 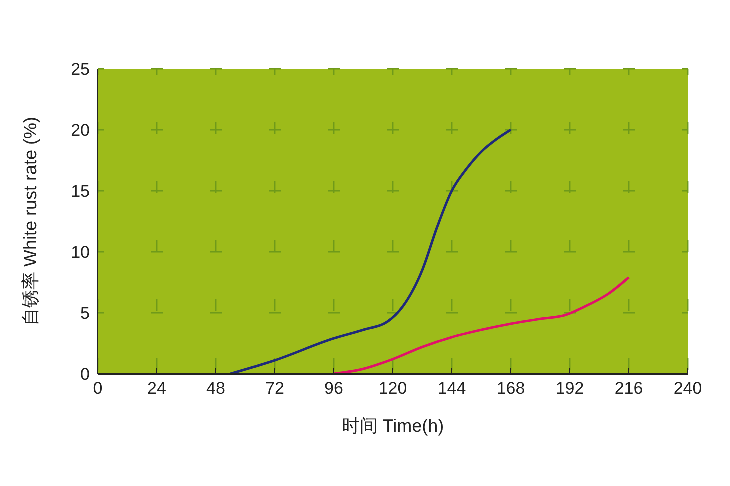 What do you see at coordinates (570, 388) in the screenshot?
I see `x-tick-label: 192` at bounding box center [570, 388].